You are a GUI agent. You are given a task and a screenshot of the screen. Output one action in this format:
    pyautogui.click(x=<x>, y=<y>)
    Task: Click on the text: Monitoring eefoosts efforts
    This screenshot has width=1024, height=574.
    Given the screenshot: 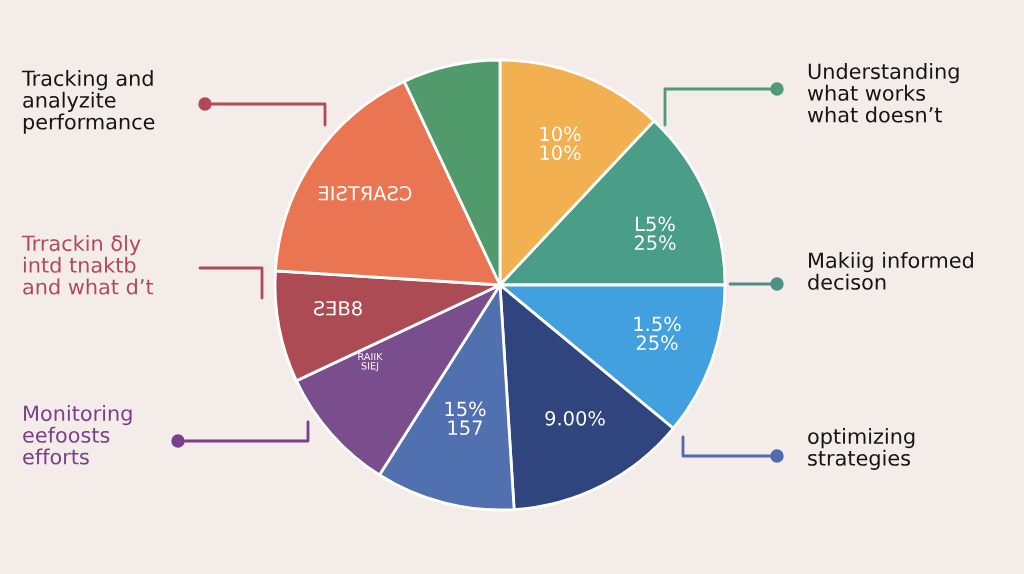 What is the action you would take?
    pyautogui.click(x=77, y=435)
    